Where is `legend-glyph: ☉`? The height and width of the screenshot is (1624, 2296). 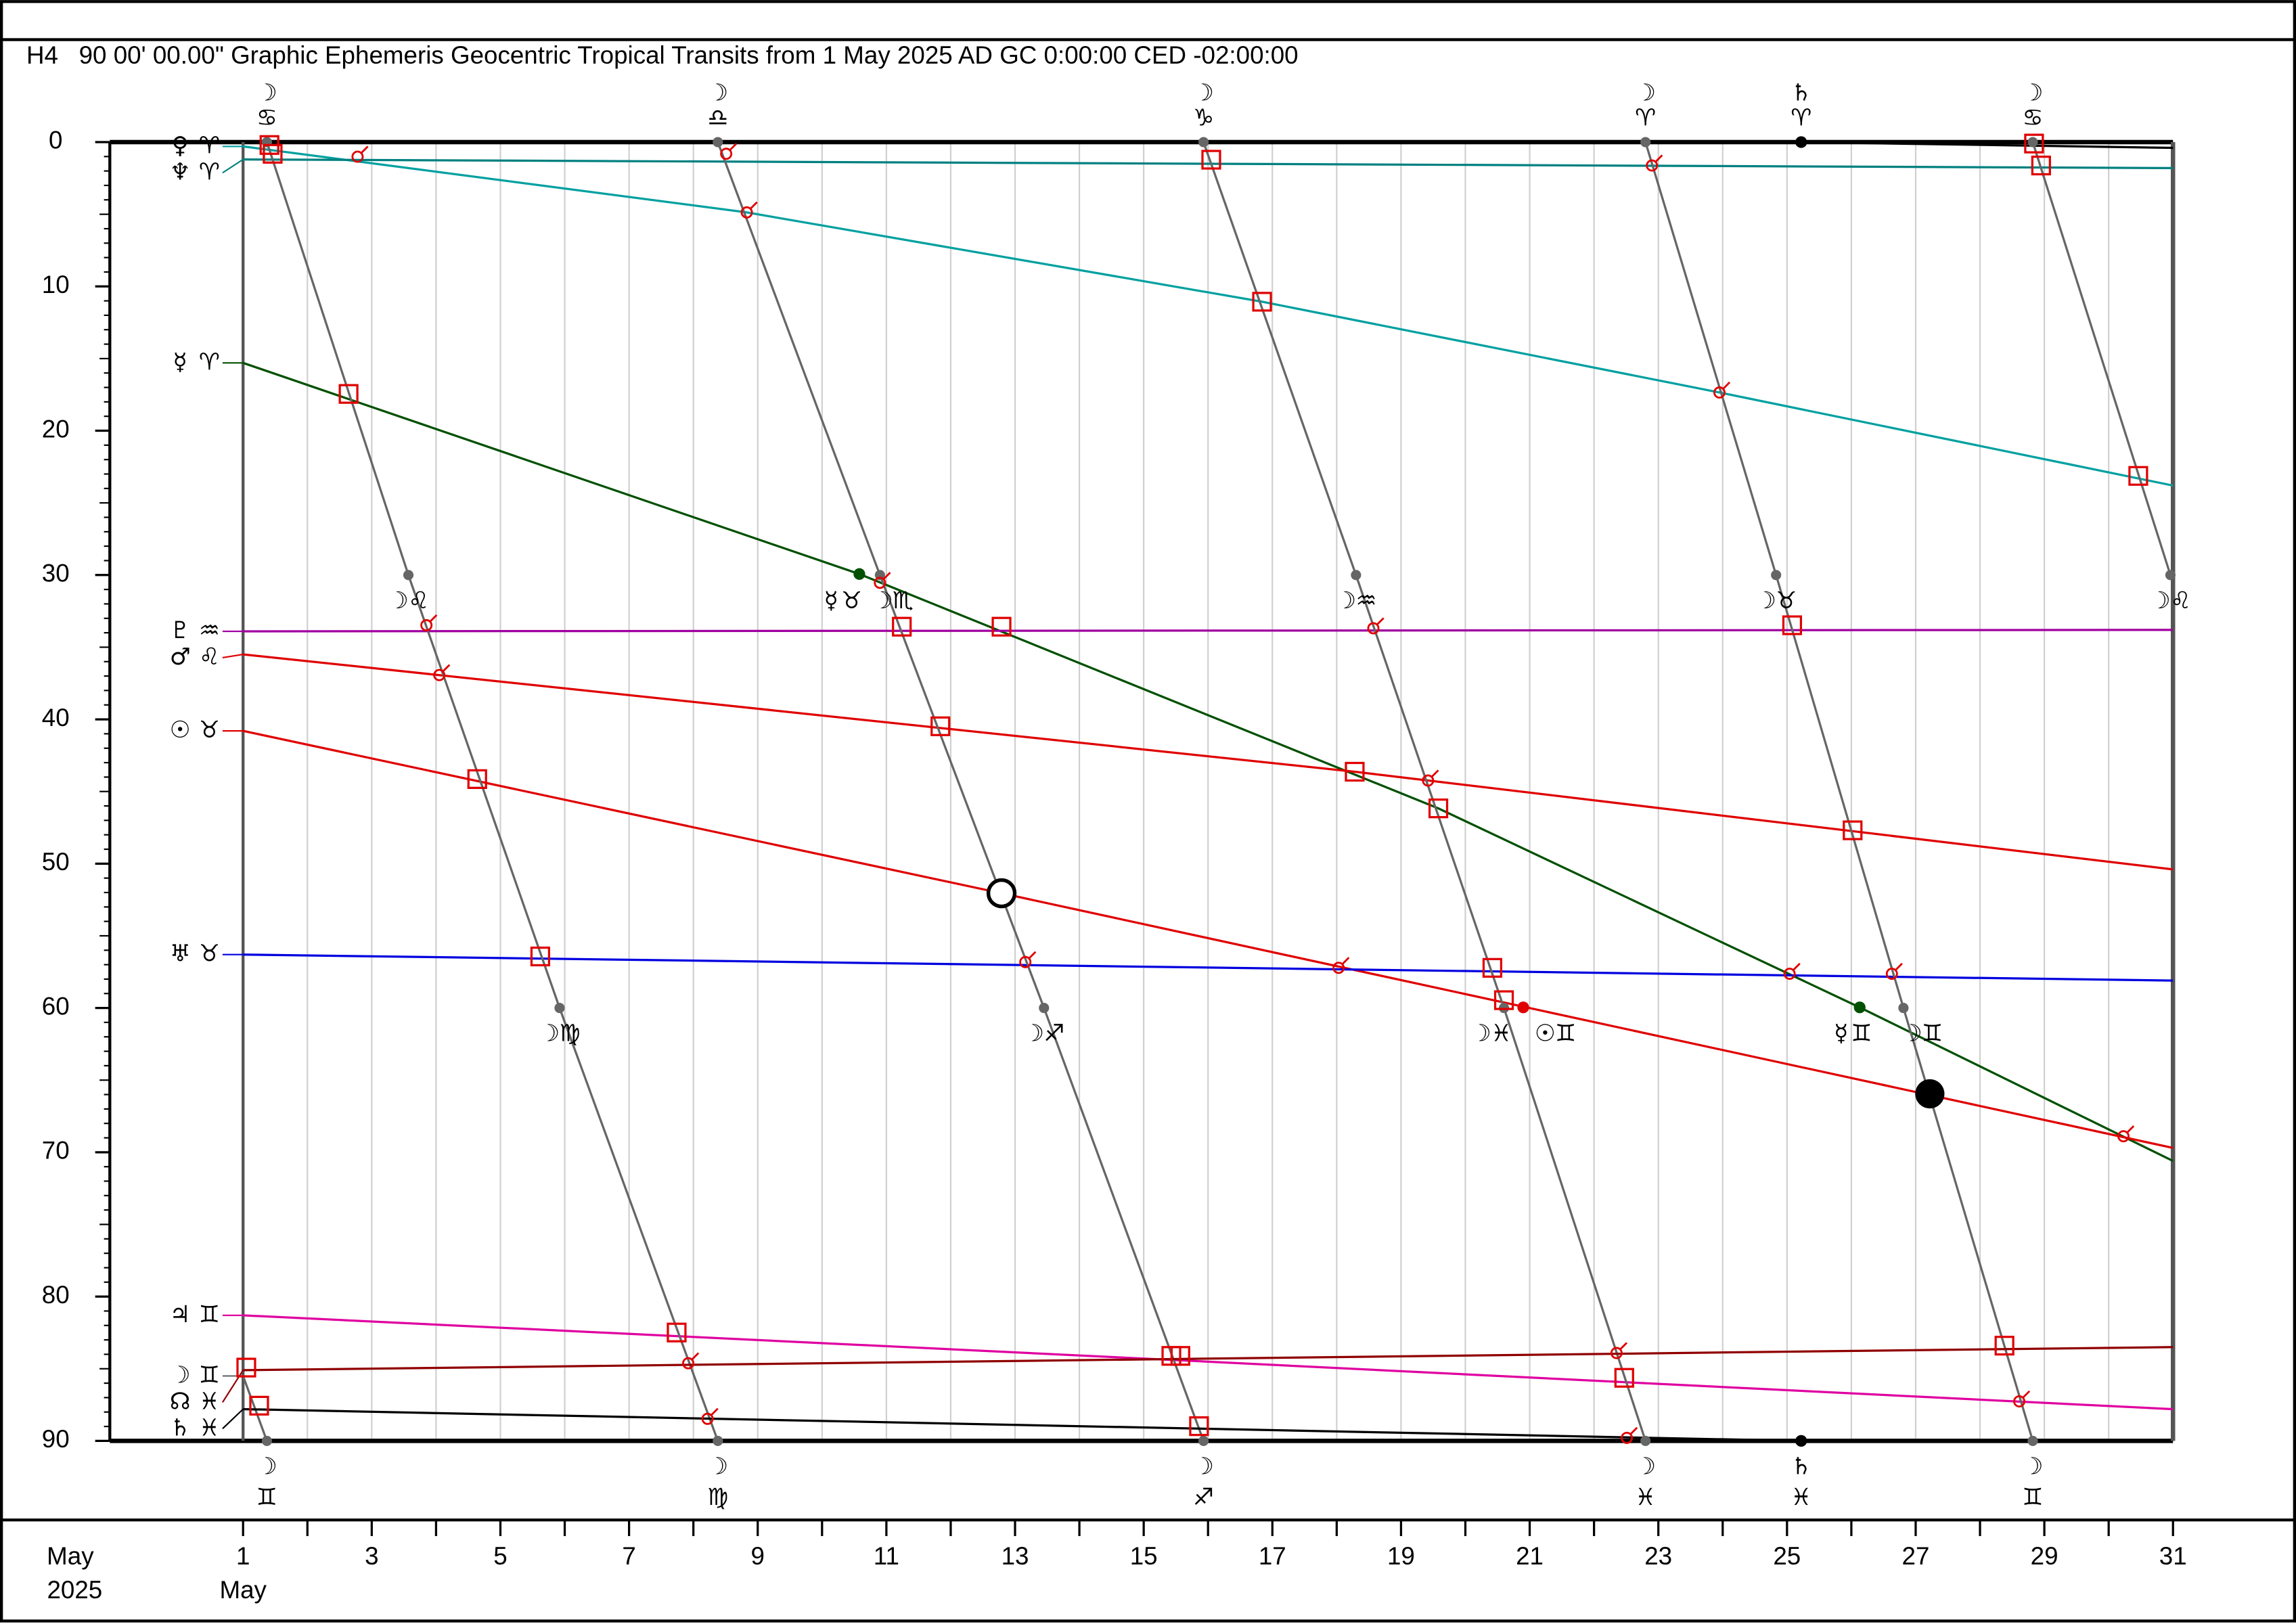 legend-glyph: ☉ is located at coordinates (180, 730).